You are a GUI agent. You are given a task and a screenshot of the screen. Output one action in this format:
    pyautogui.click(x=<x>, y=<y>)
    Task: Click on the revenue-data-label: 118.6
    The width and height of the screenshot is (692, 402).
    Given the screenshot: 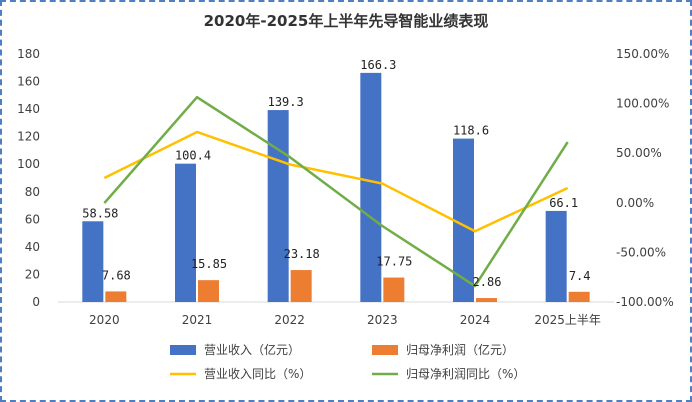 What is the action you would take?
    pyautogui.click(x=471, y=131)
    